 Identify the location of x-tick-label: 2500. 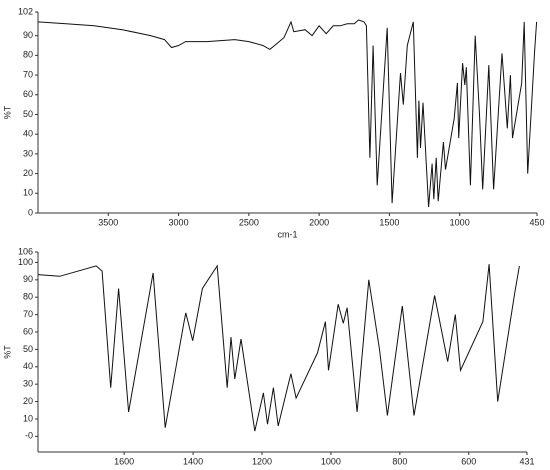
(249, 222).